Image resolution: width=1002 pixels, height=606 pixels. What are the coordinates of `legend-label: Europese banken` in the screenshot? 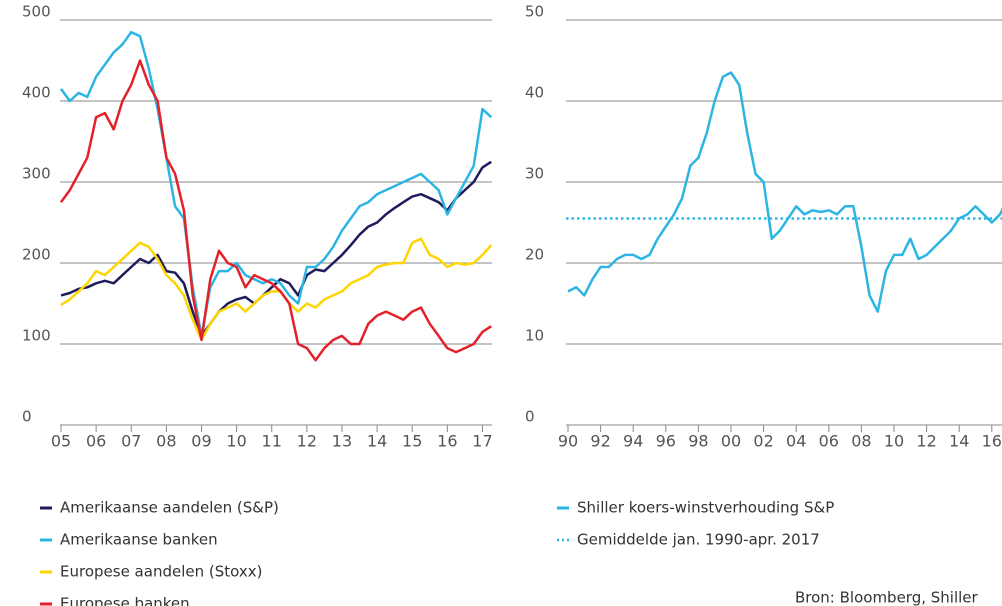 It's located at (125, 600).